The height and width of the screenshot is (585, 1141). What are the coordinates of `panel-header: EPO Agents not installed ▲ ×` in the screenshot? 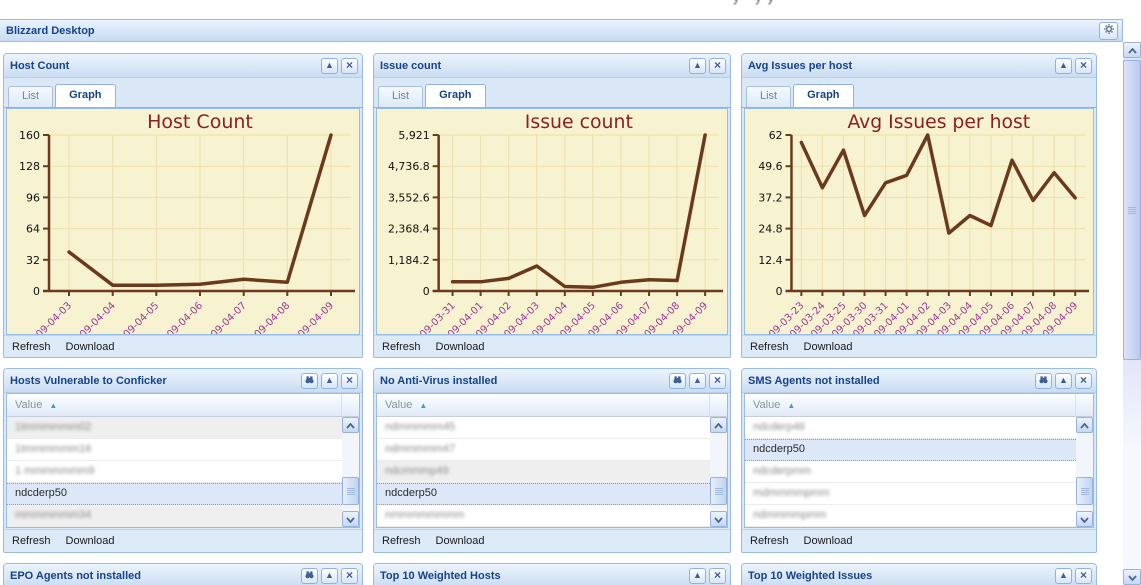 It's located at (183, 574).